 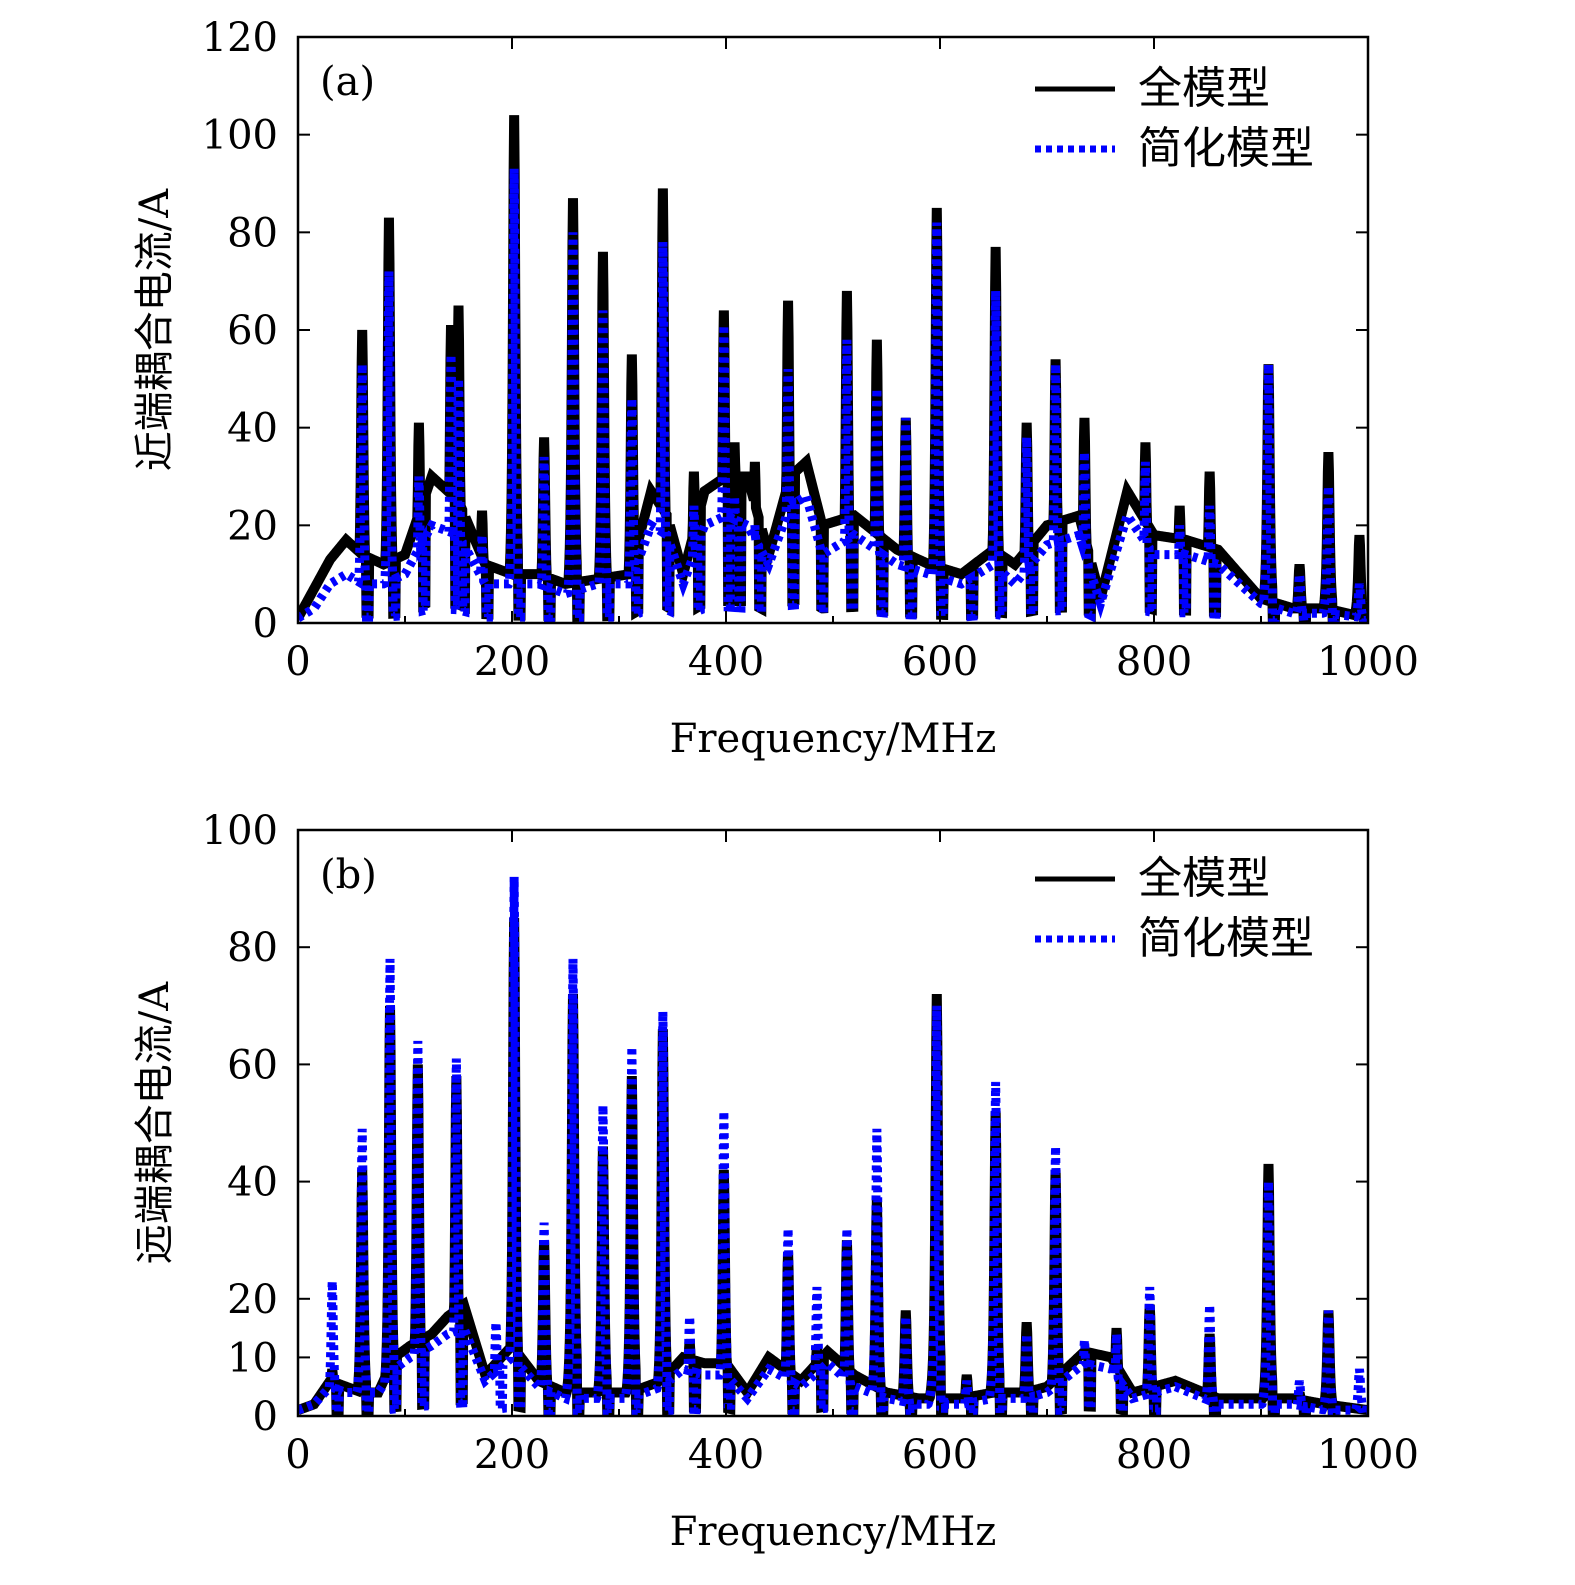 What do you see at coordinates (155, 329) in the screenshot?
I see `y-axis-title: 近端耦合电流/A` at bounding box center [155, 329].